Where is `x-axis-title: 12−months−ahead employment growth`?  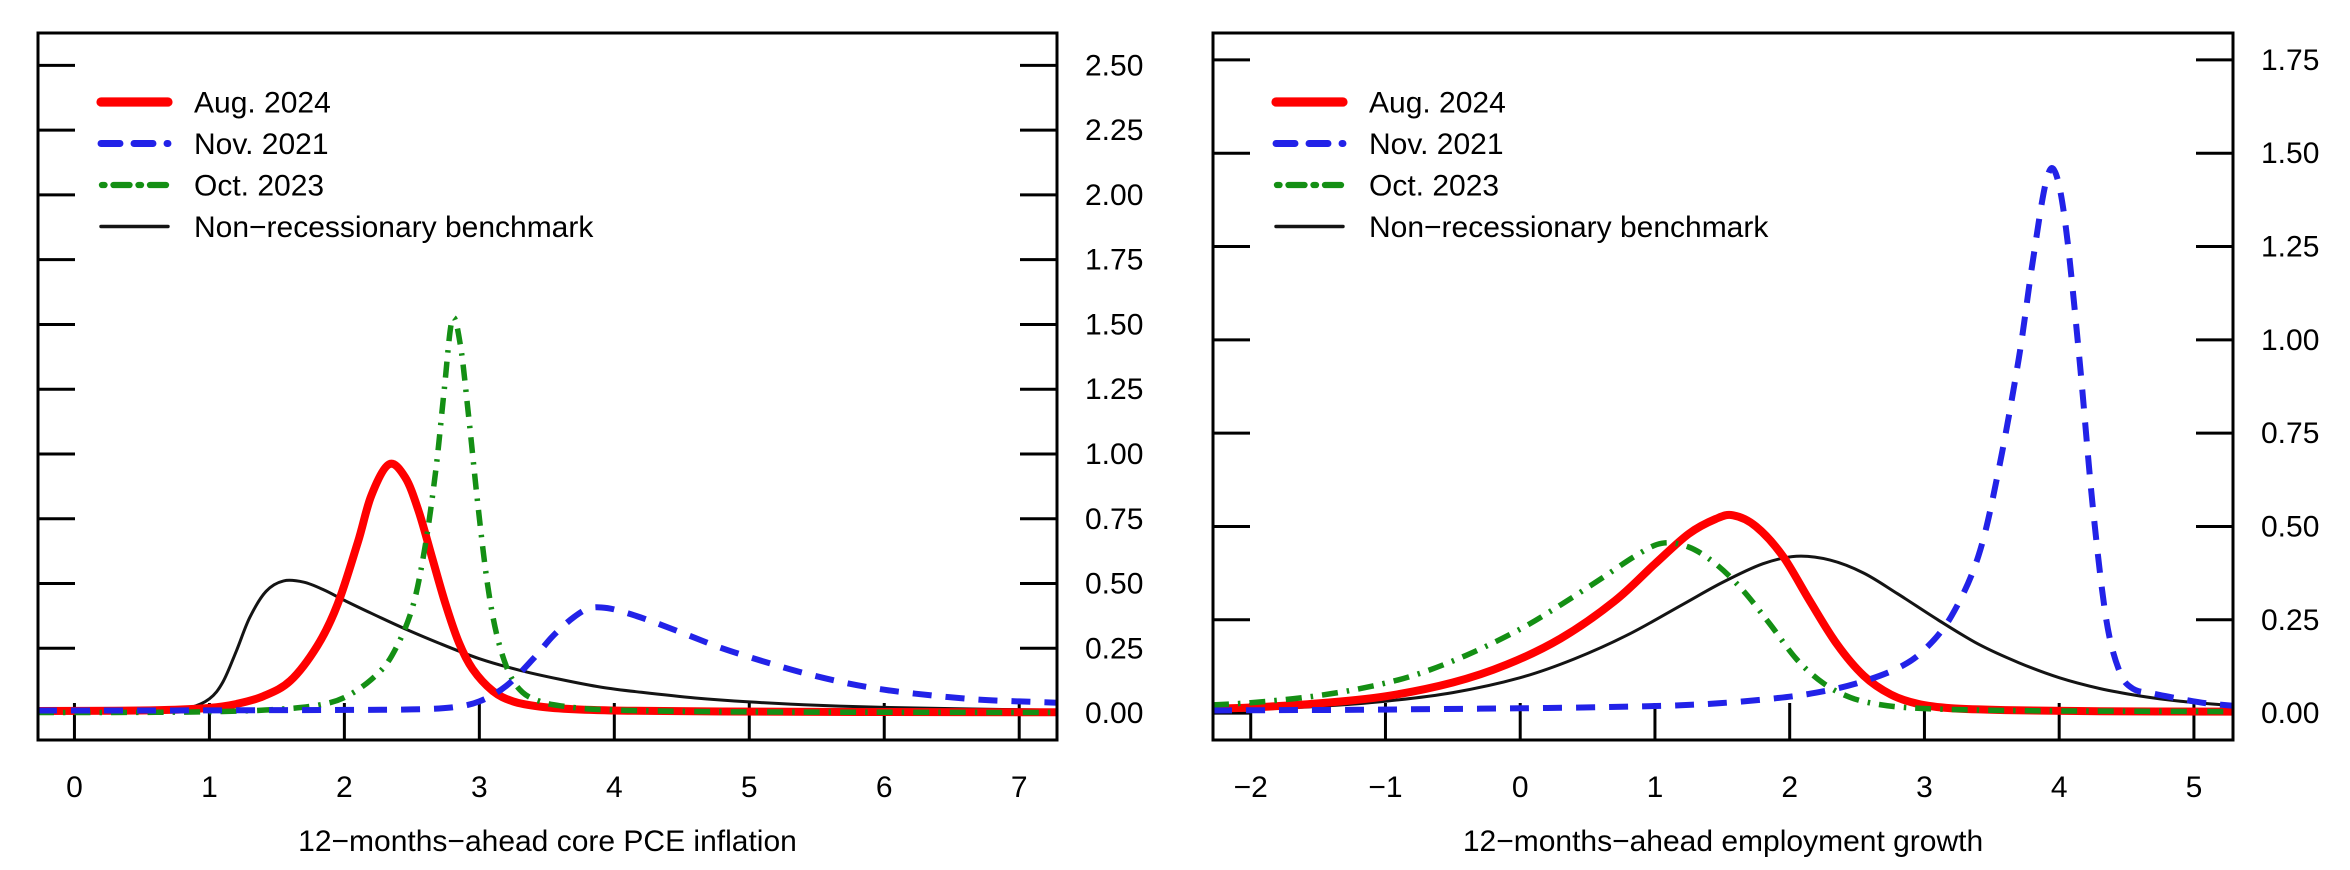 x-axis-title: 12−months−ahead employment growth is located at coordinates (1723, 841).